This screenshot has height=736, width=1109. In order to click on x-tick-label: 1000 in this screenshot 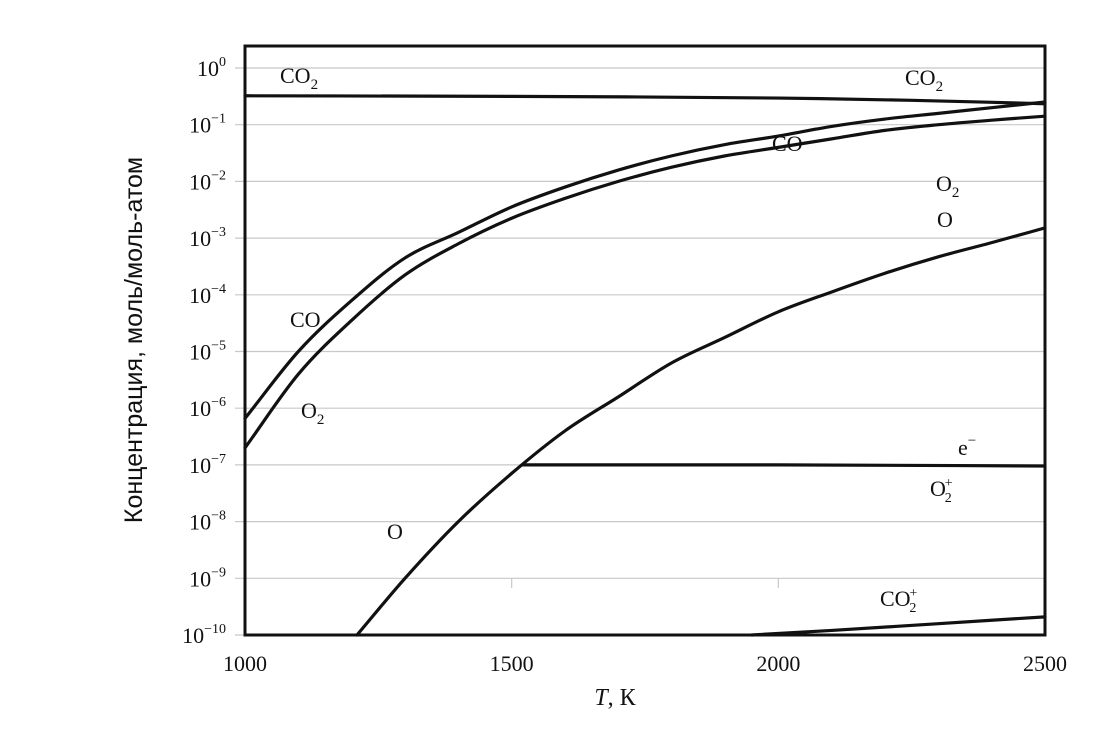, I will do `click(245, 663)`.